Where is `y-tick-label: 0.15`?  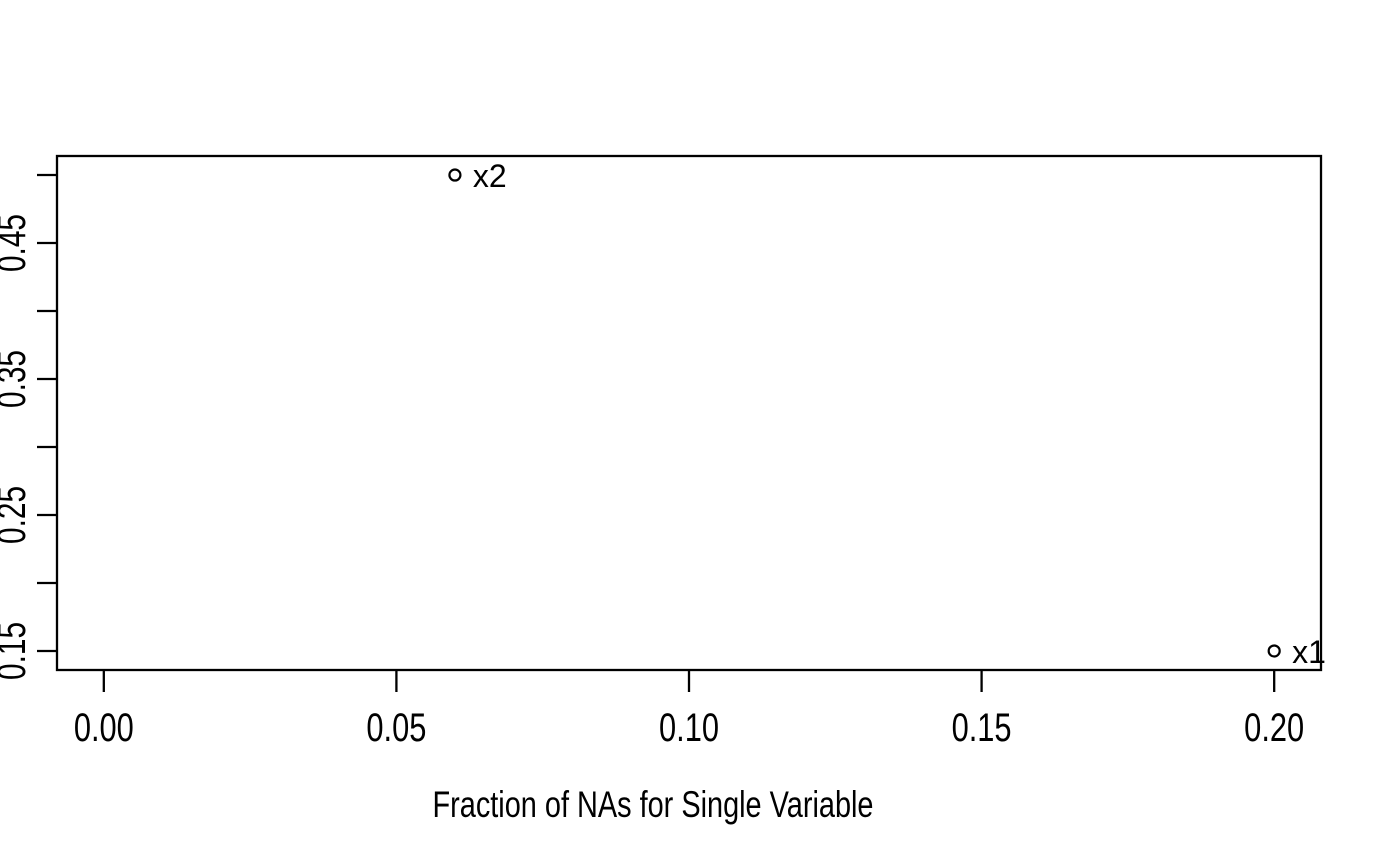
y-tick-label: 0.15 is located at coordinates (17, 651).